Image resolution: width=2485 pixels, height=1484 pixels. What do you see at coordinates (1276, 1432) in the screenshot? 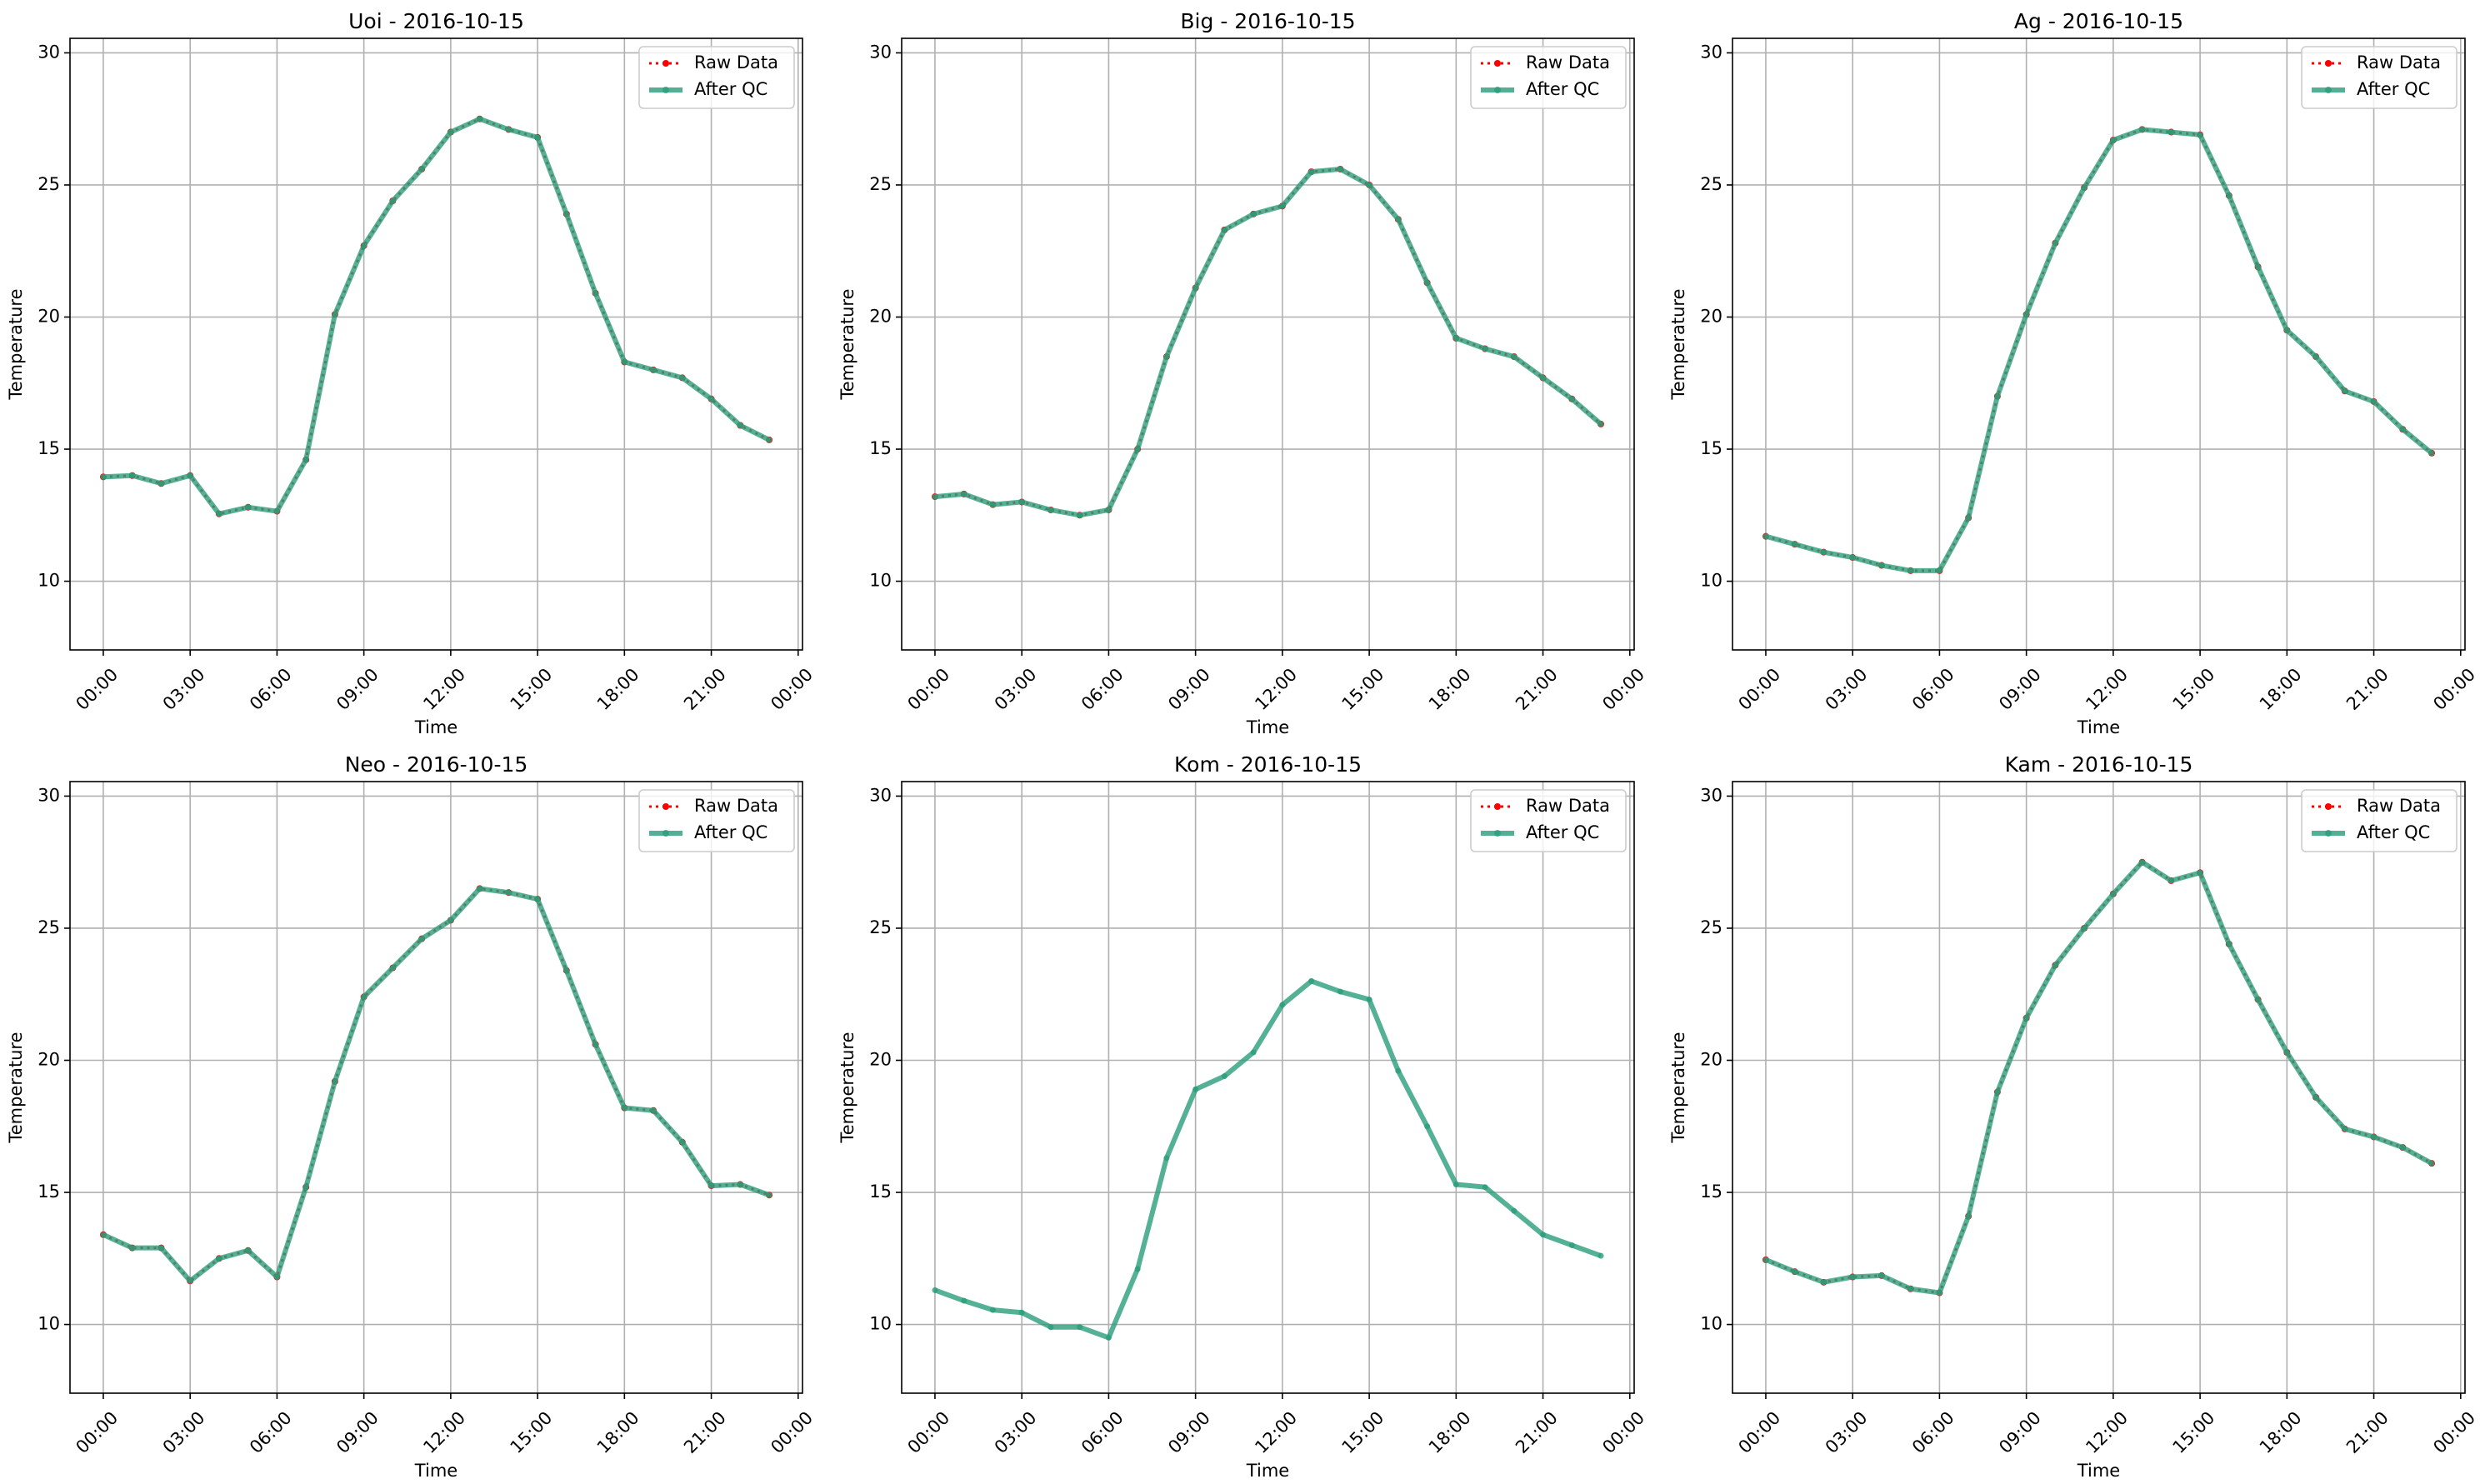
I see `x-tick-label: 12:00` at bounding box center [1276, 1432].